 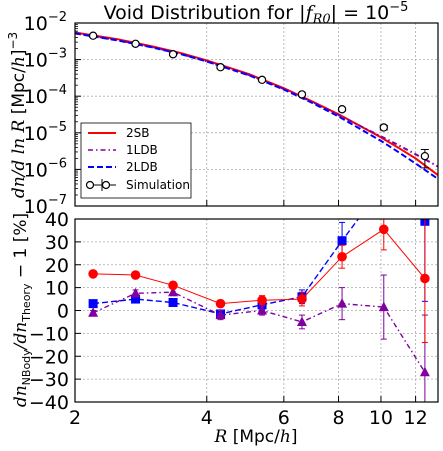 I want to click on x-tick-label-2: 2, so click(x=75, y=418).